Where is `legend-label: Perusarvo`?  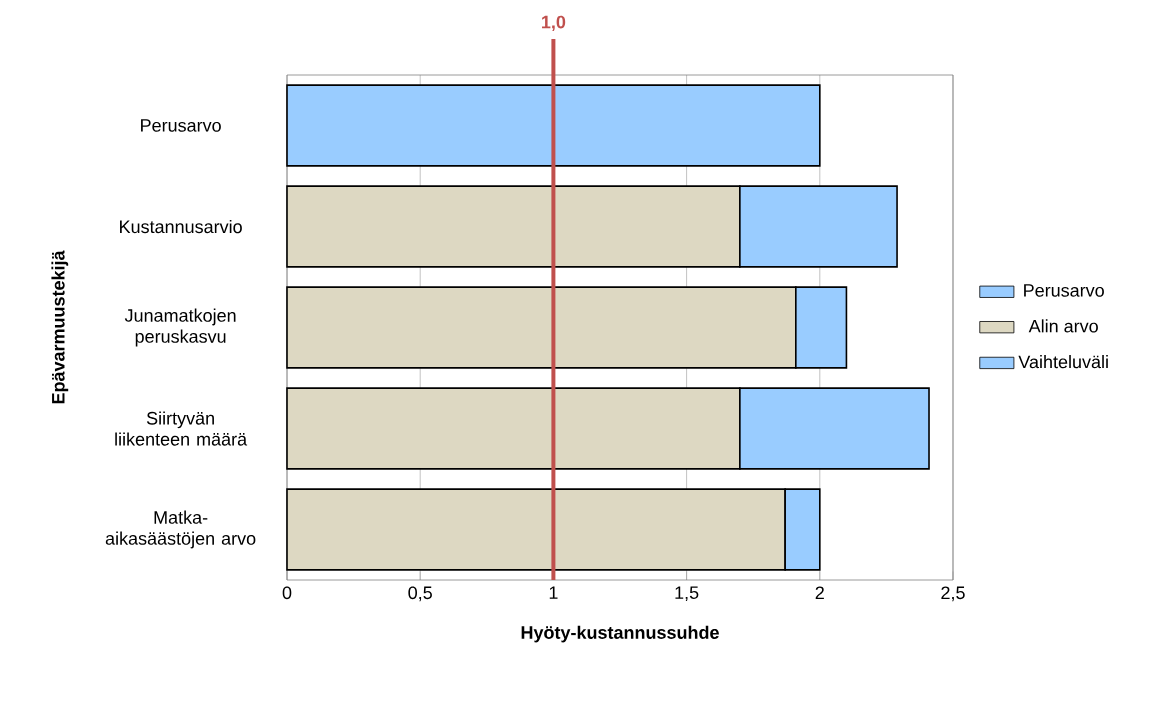 legend-label: Perusarvo is located at coordinates (1064, 290).